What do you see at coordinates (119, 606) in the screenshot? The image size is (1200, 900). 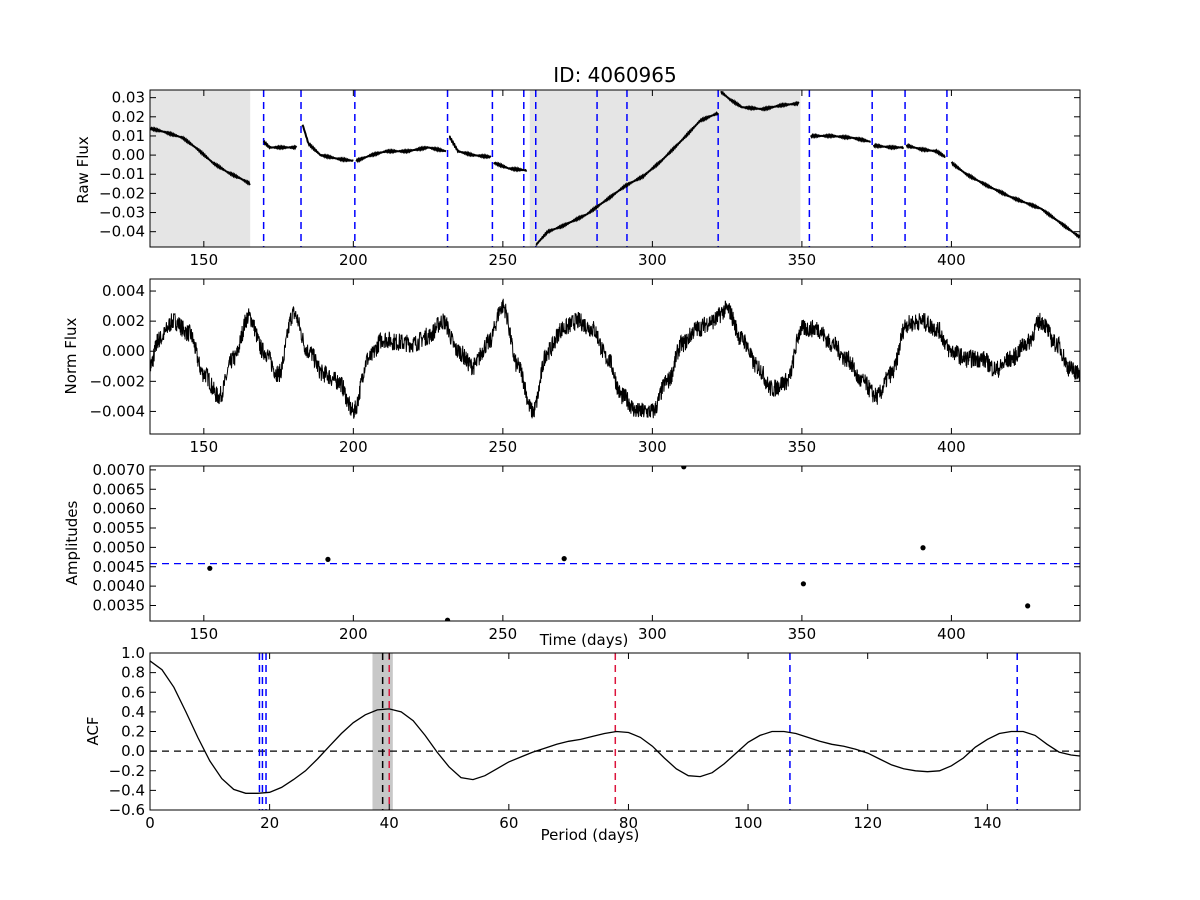 I see `amplitudes-ytick-label: 0.0035` at bounding box center [119, 606].